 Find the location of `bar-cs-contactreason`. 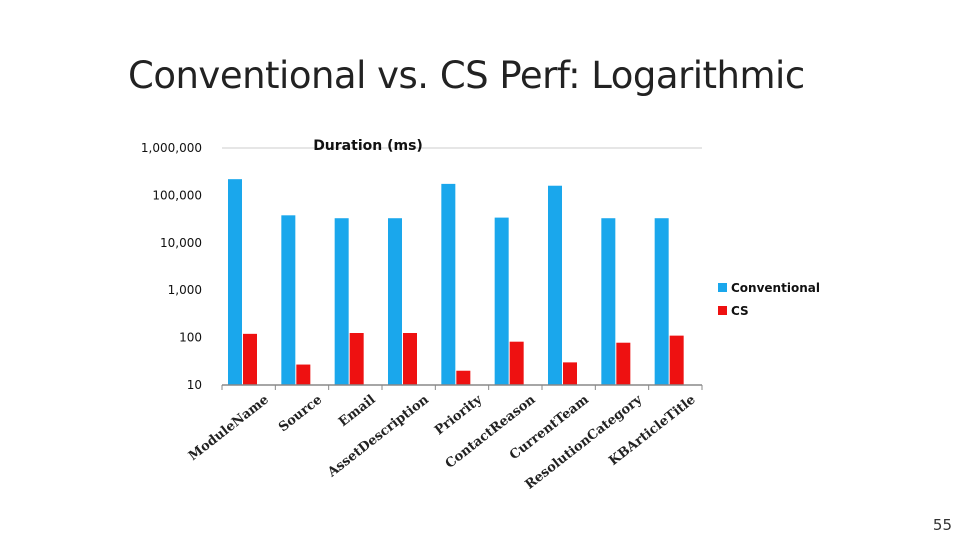

bar-cs-contactreason is located at coordinates (516, 363).